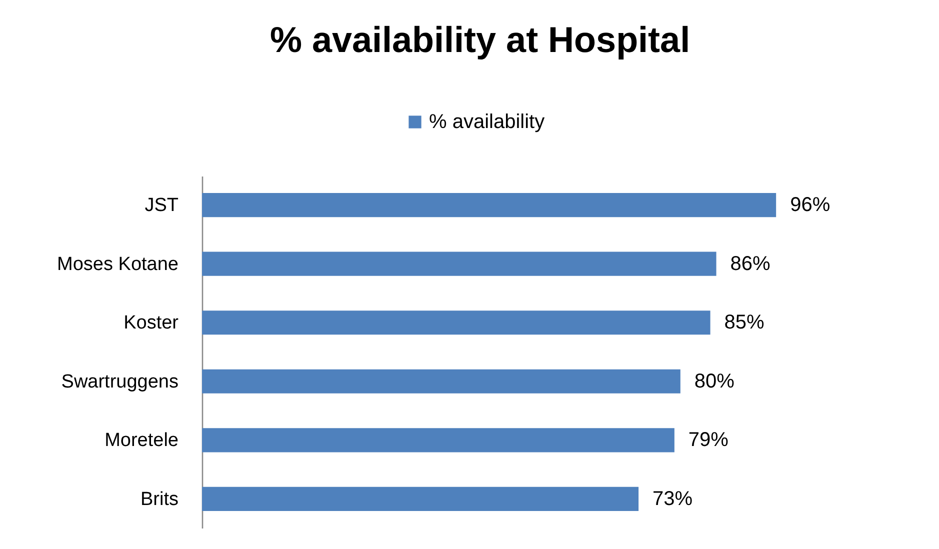  I want to click on chart-title: % availability at Hospital, so click(480, 39).